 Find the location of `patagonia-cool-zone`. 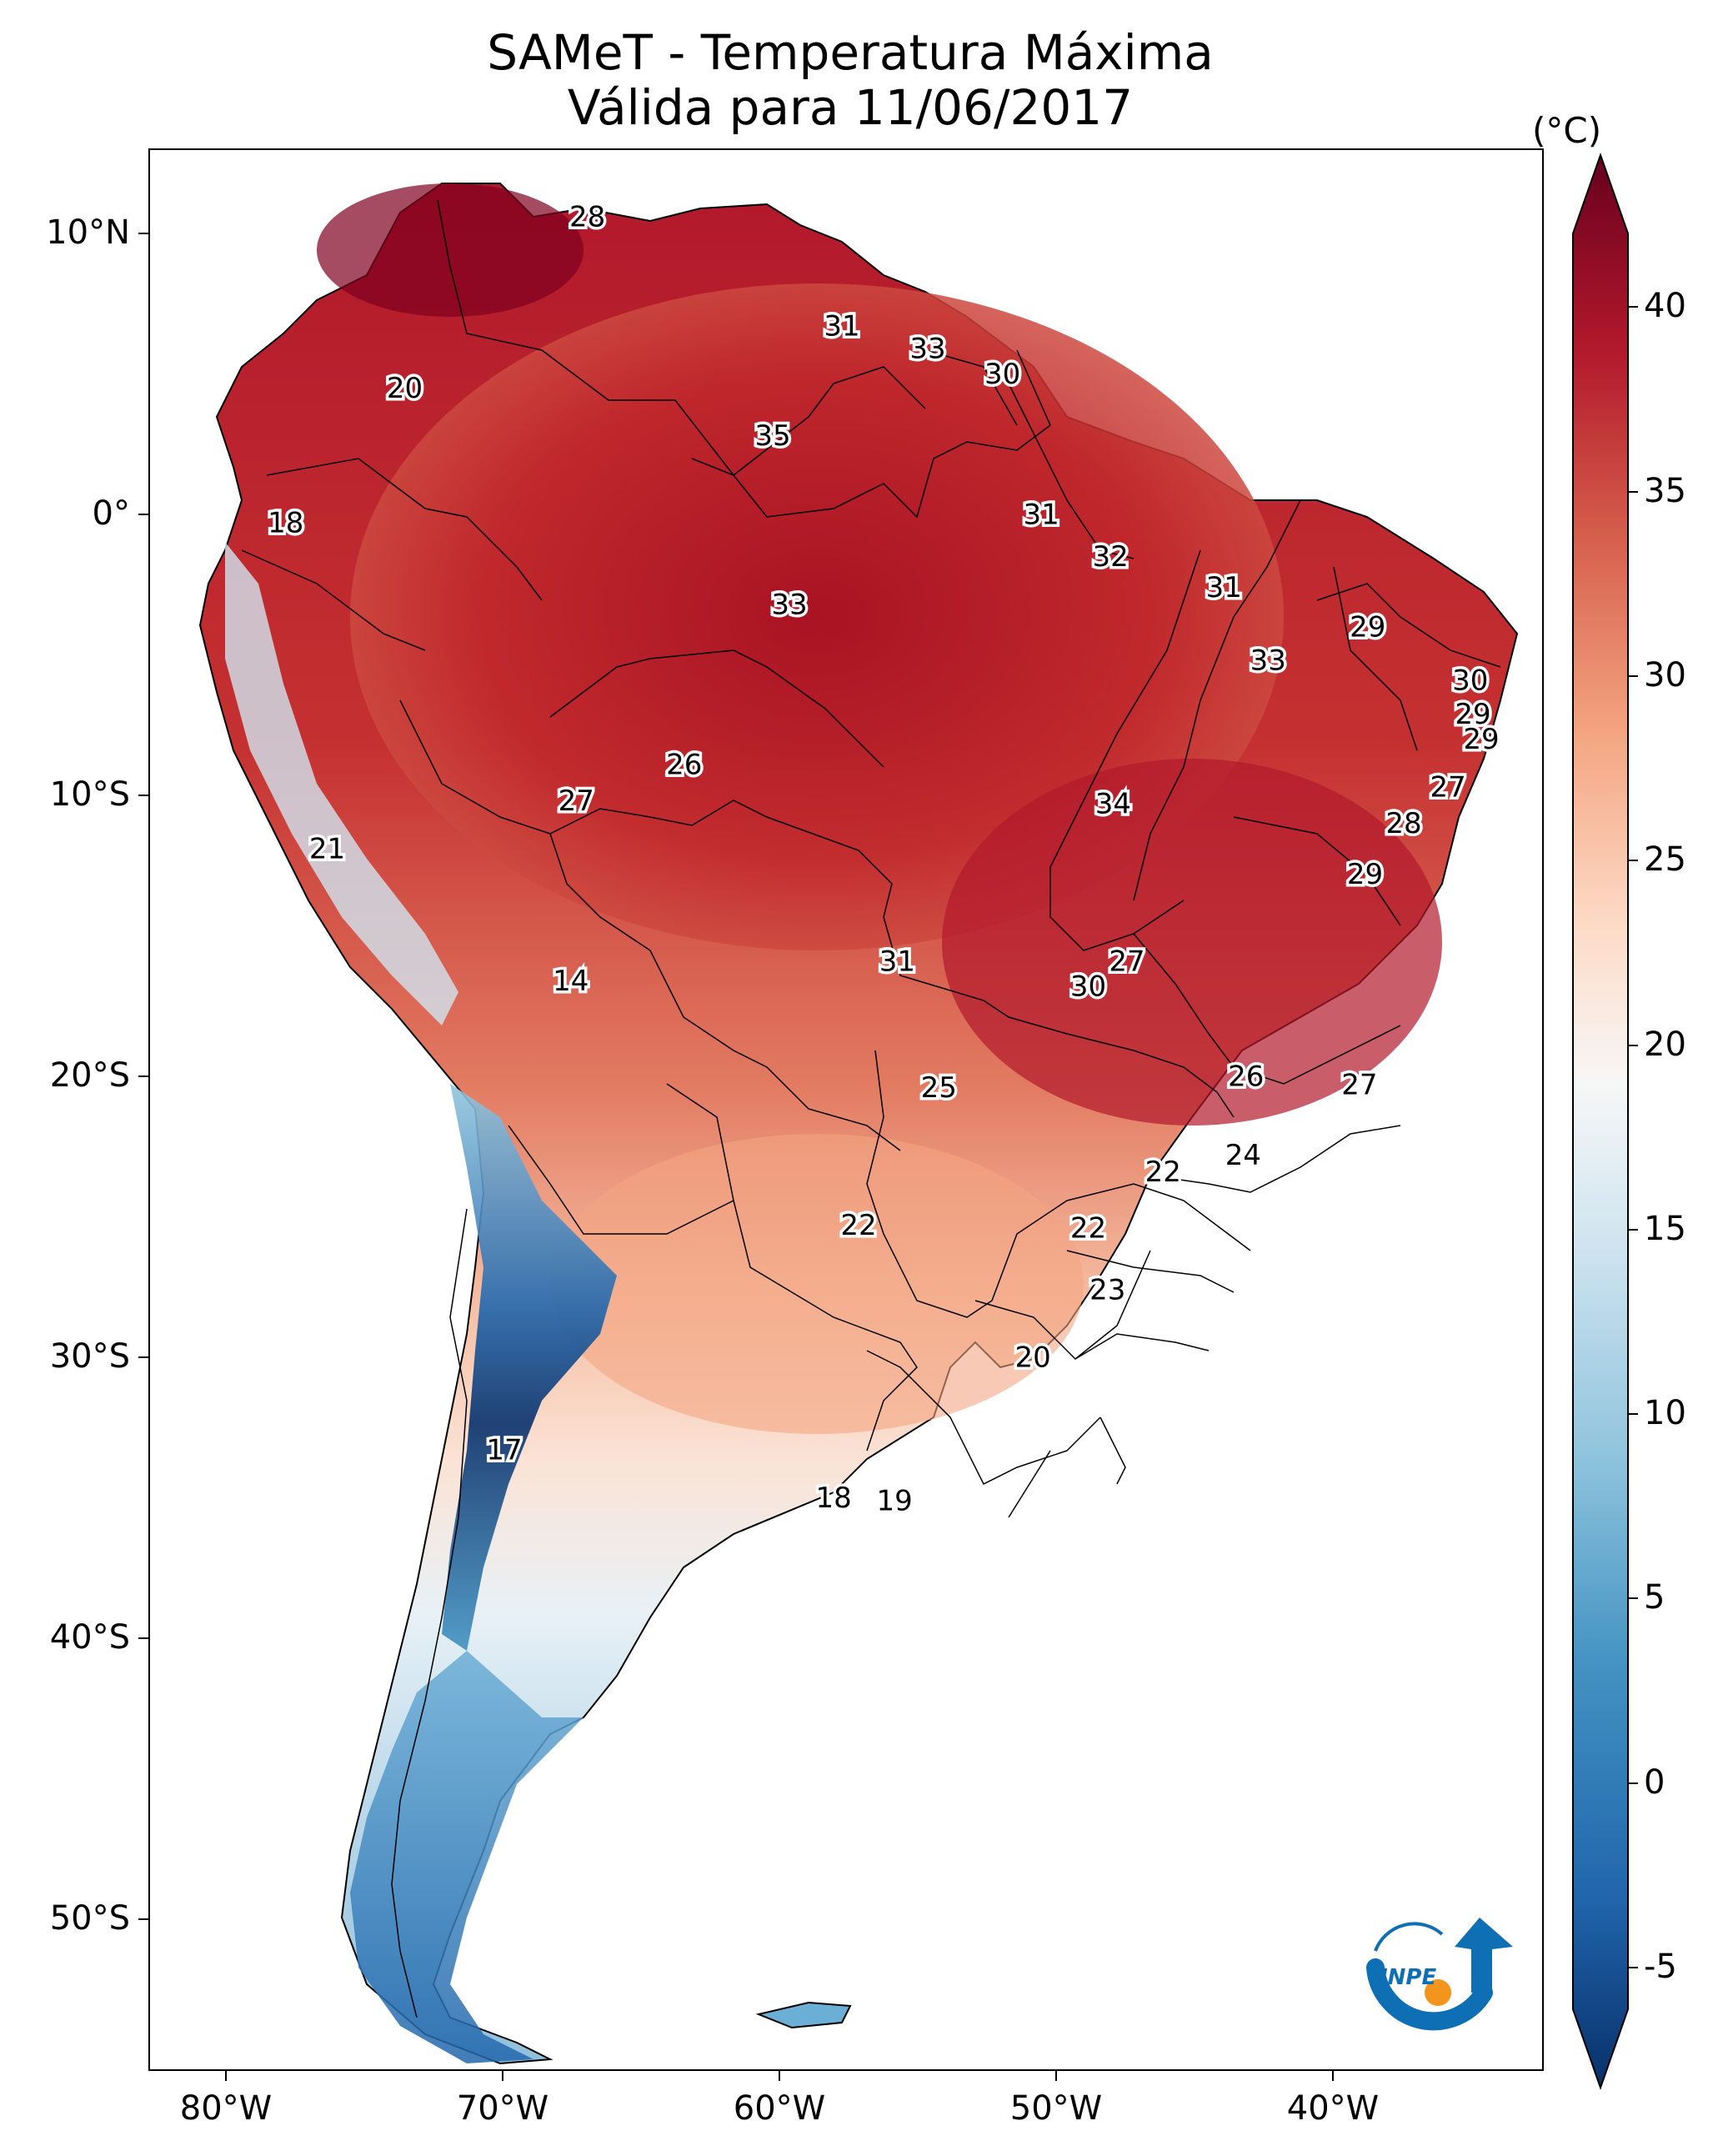

patagonia-cool-zone is located at coordinates (467, 1857).